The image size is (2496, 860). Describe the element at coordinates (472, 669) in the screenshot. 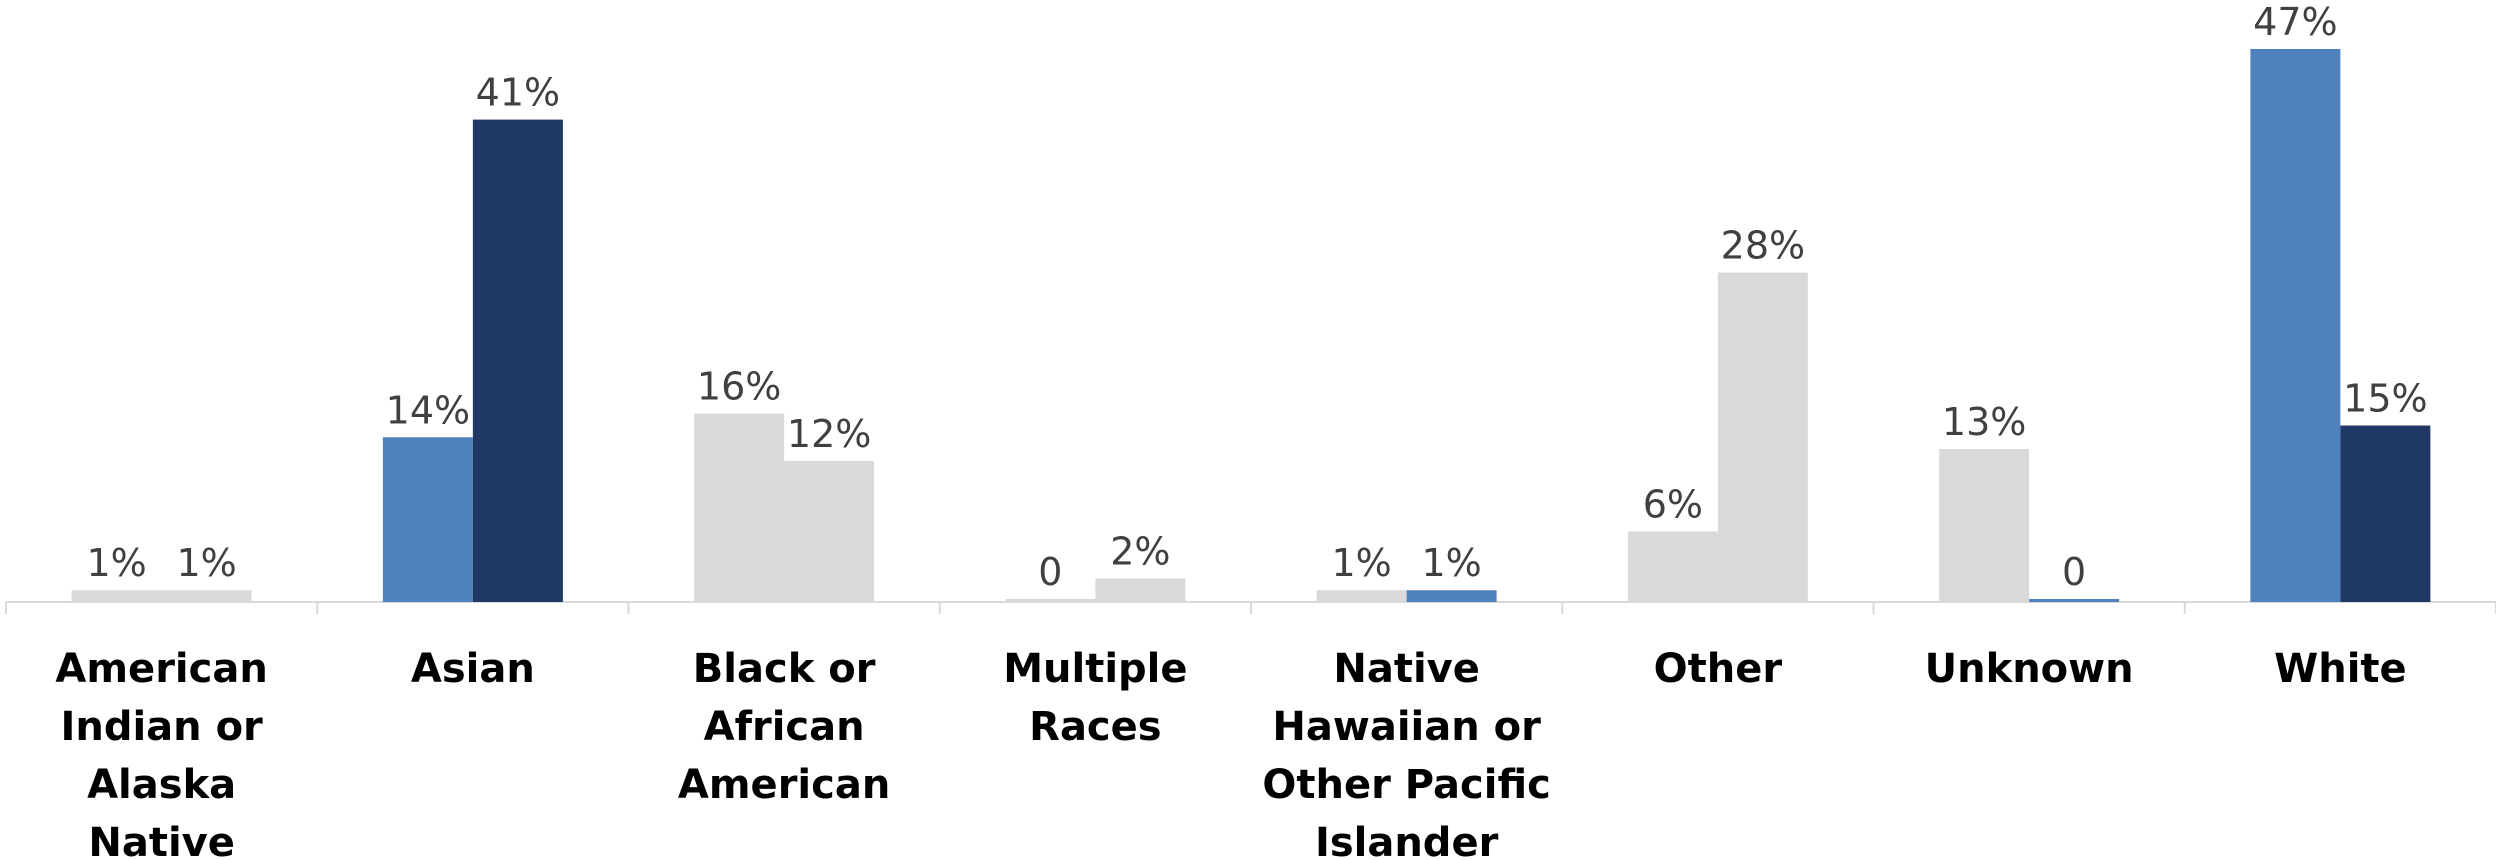

I see `x-tick-label: Asian` at that location.